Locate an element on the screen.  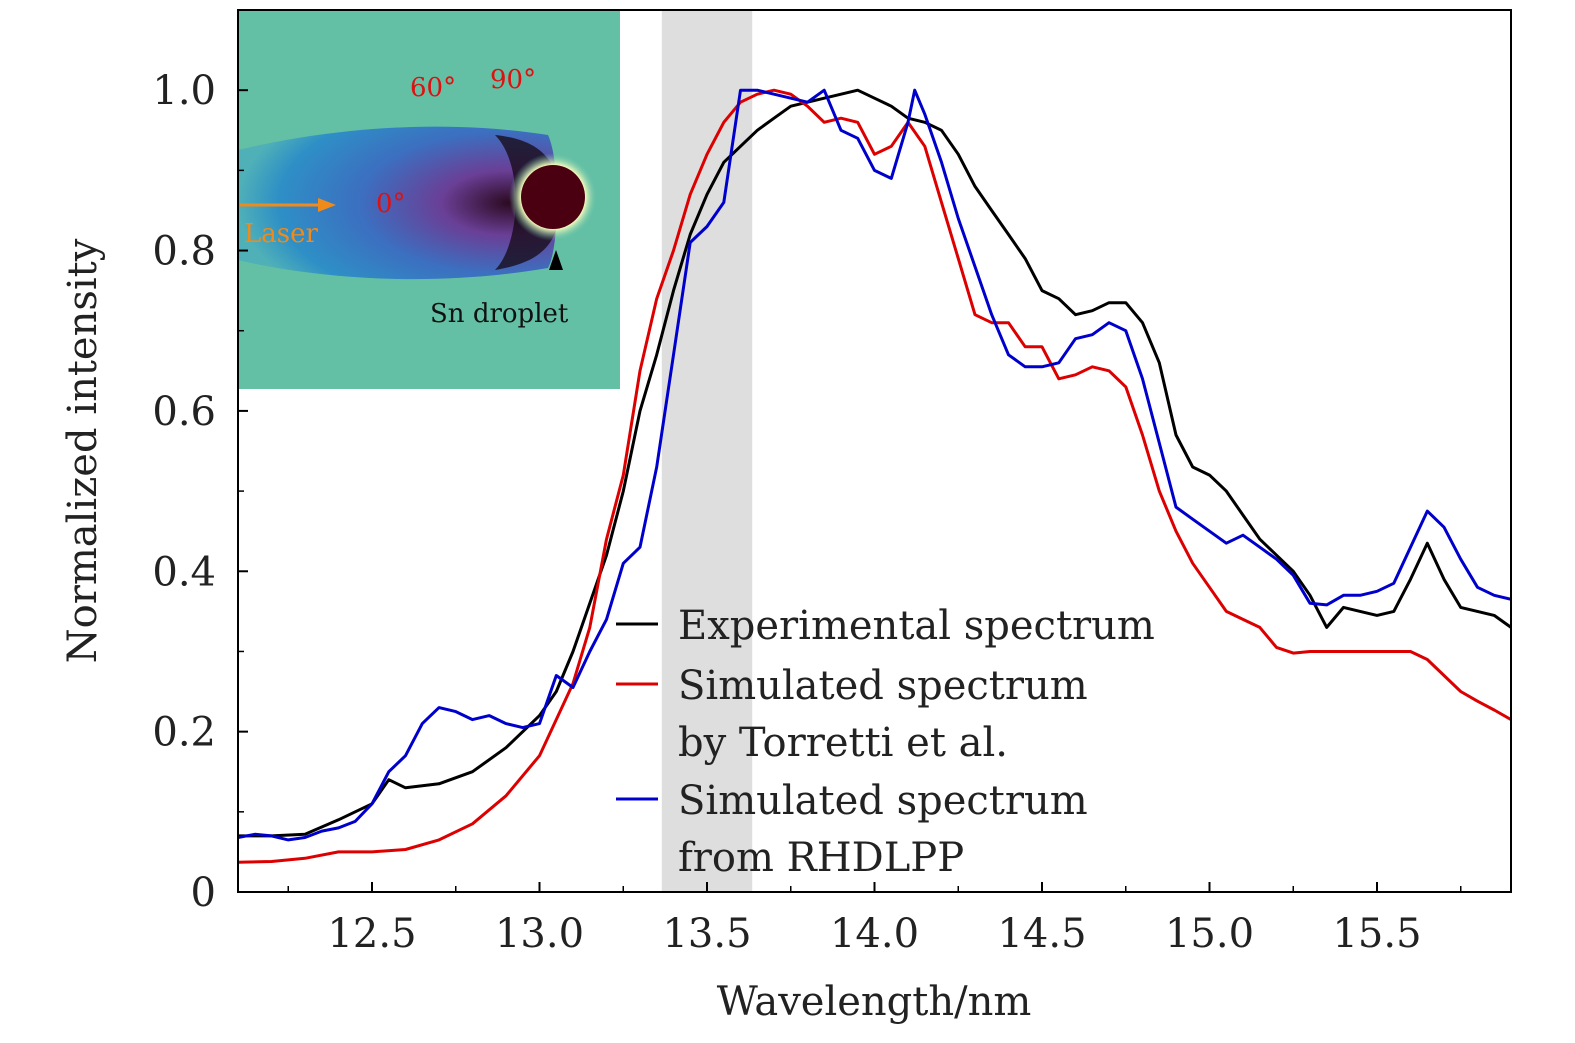
label-60deg: 60° is located at coordinates (433, 88).